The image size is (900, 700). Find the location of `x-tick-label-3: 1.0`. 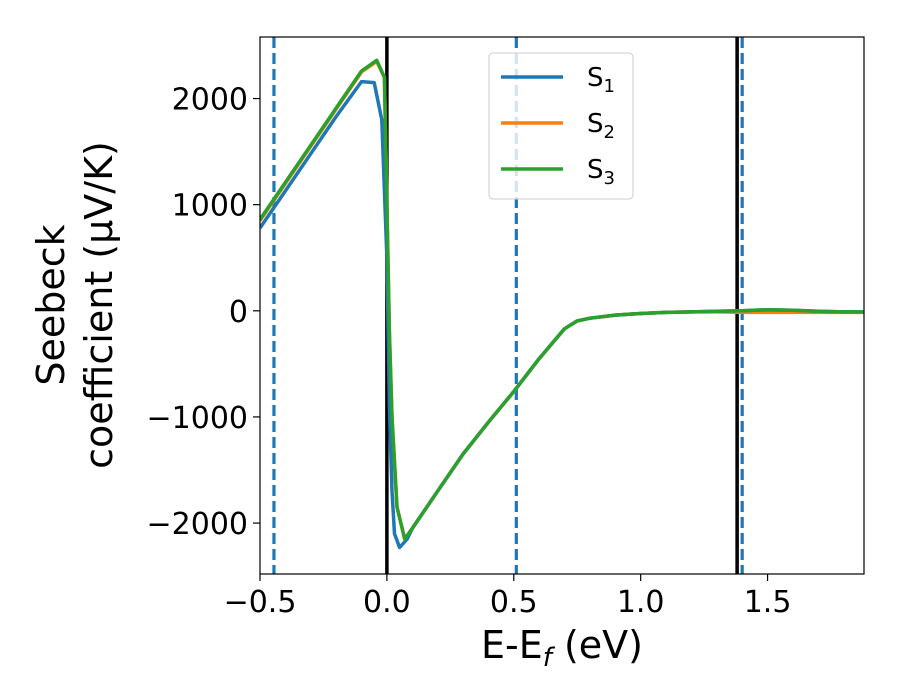

x-tick-label-3: 1.0 is located at coordinates (641, 602).